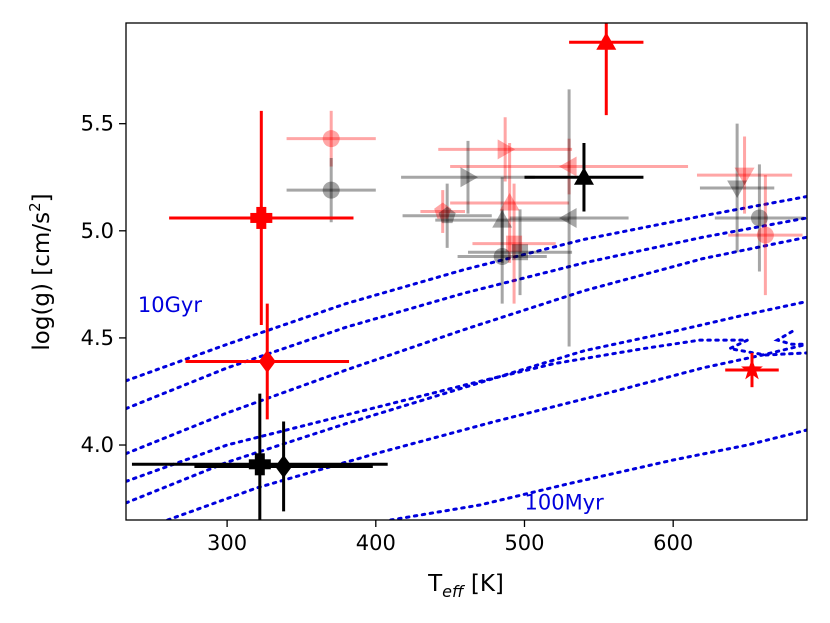  Describe the element at coordinates (42, 281) in the screenshot. I see `y-axis-label-main: log(g) [cm/s` at that location.